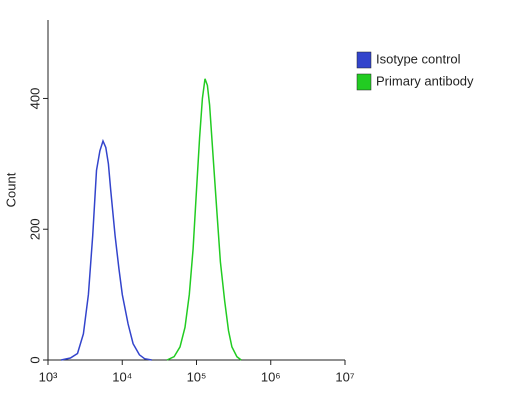  I want to click on y-axis-label: Count, so click(10, 189).